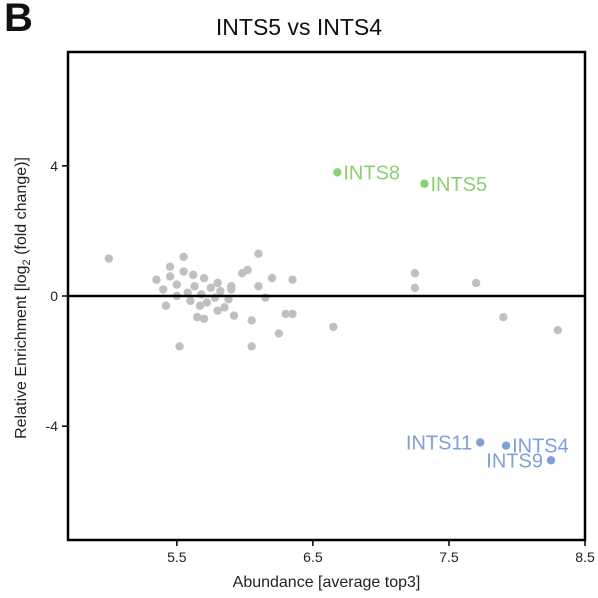  I want to click on point-label-ints8: INTS8, so click(371, 173).